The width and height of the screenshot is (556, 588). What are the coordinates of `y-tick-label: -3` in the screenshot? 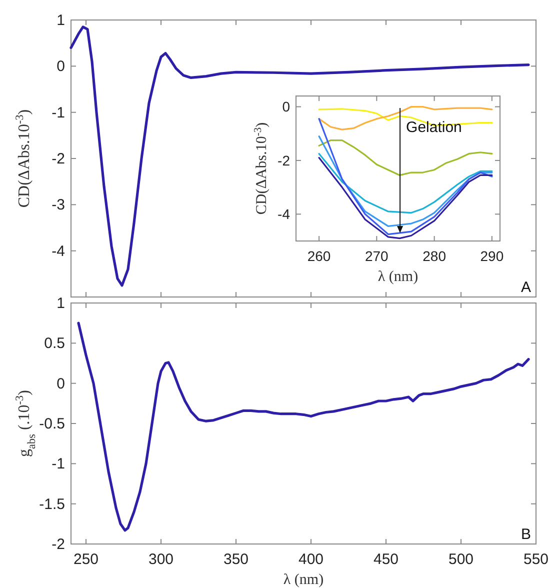 It's located at (58, 205).